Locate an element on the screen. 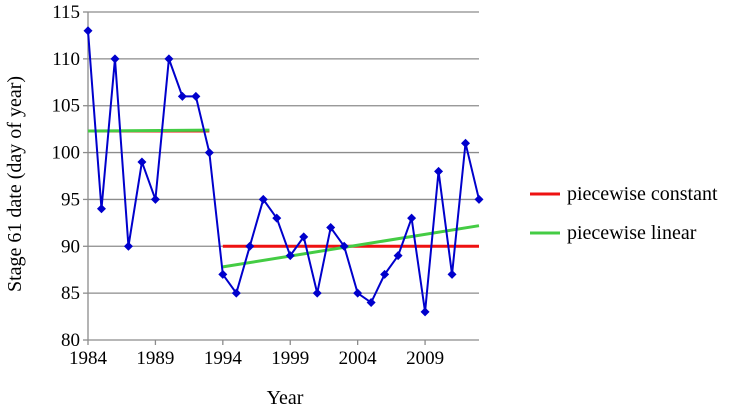 This screenshot has width=756, height=414. y-tick-label: 100 is located at coordinates (66, 153).